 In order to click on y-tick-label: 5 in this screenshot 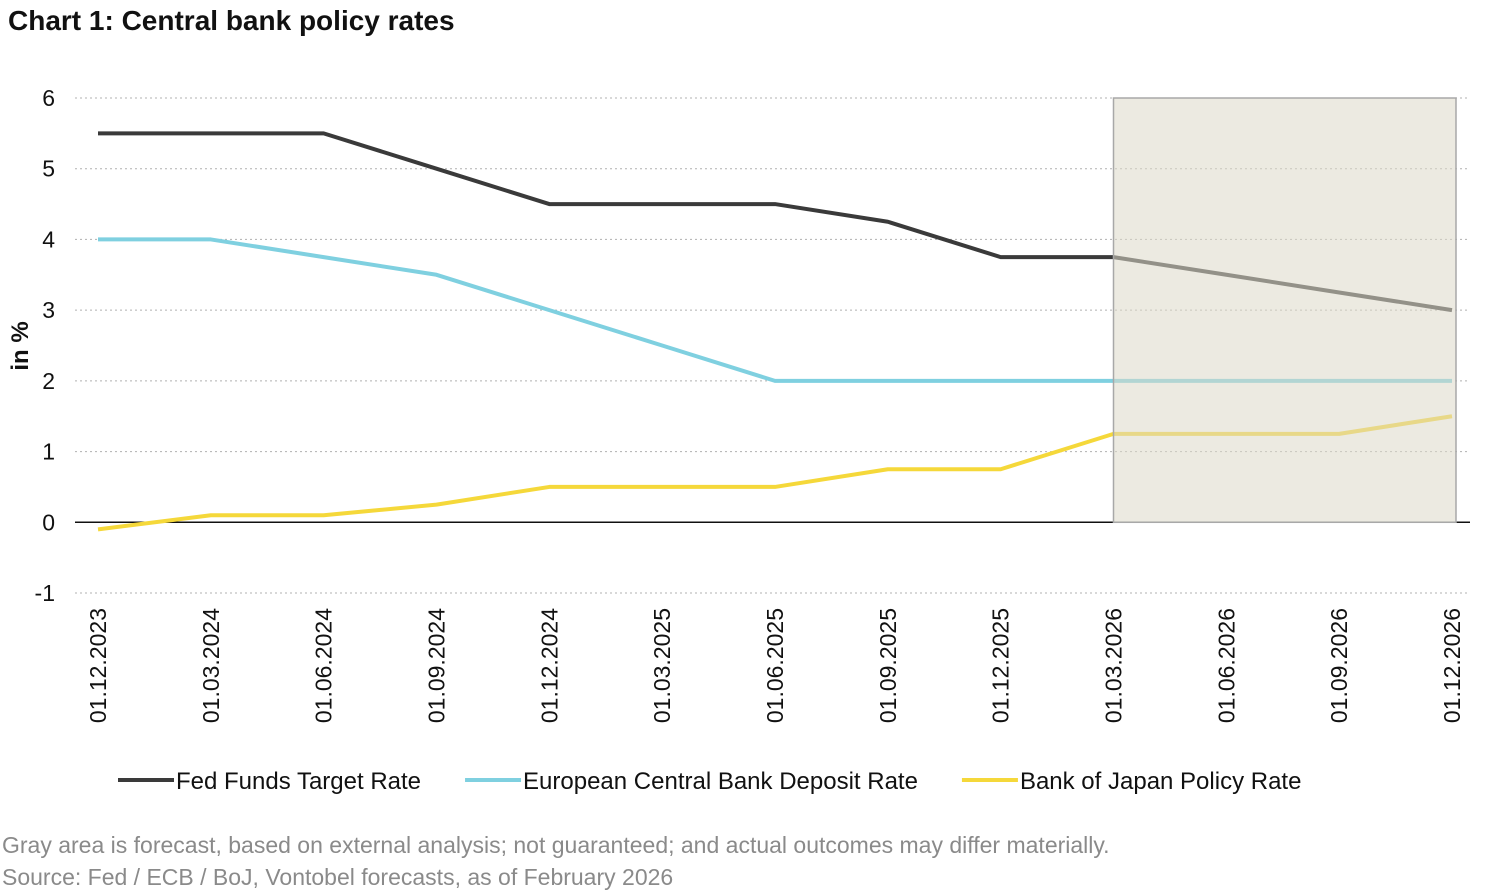, I will do `click(48, 169)`.